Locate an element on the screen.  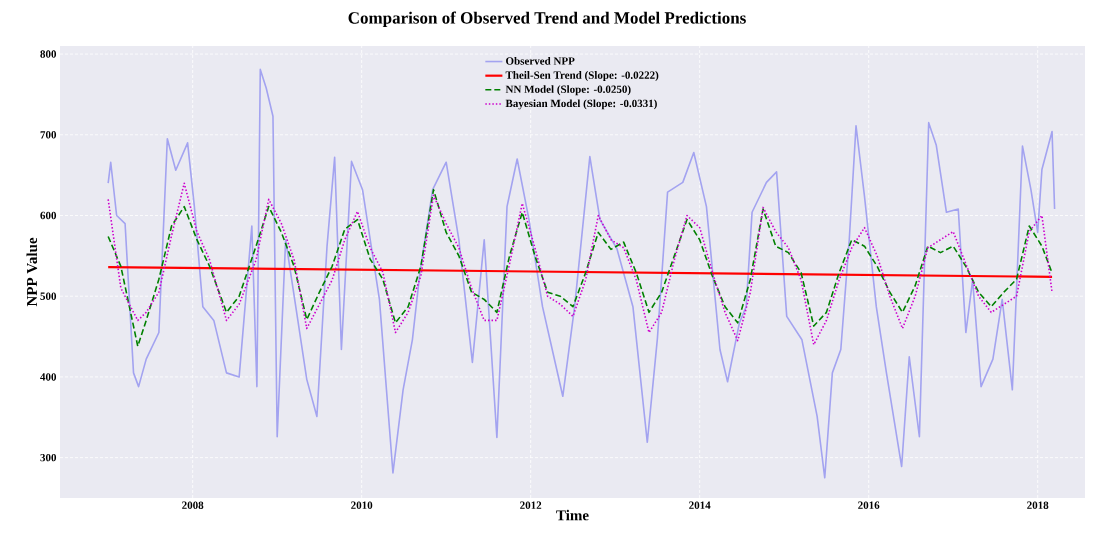
y-tick-label: 300 is located at coordinates (48, 457).